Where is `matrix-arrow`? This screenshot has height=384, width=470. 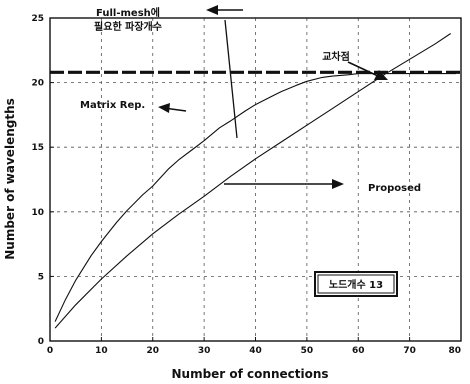 matrix-arrow is located at coordinates (172, 108).